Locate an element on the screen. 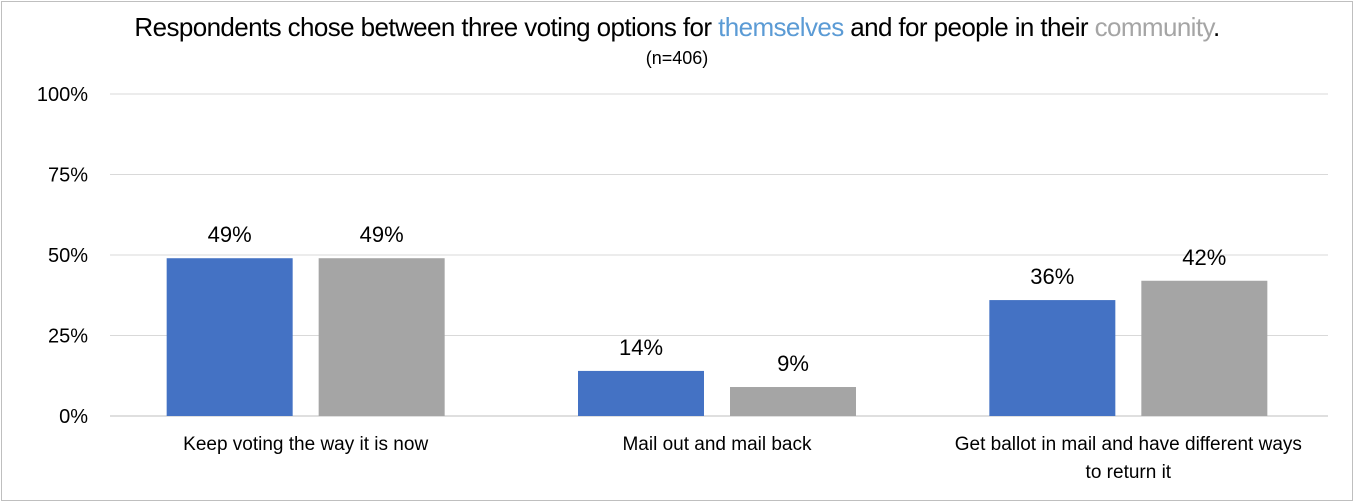 This screenshot has width=1356, height=504. title-part-5: . is located at coordinates (1216, 27).